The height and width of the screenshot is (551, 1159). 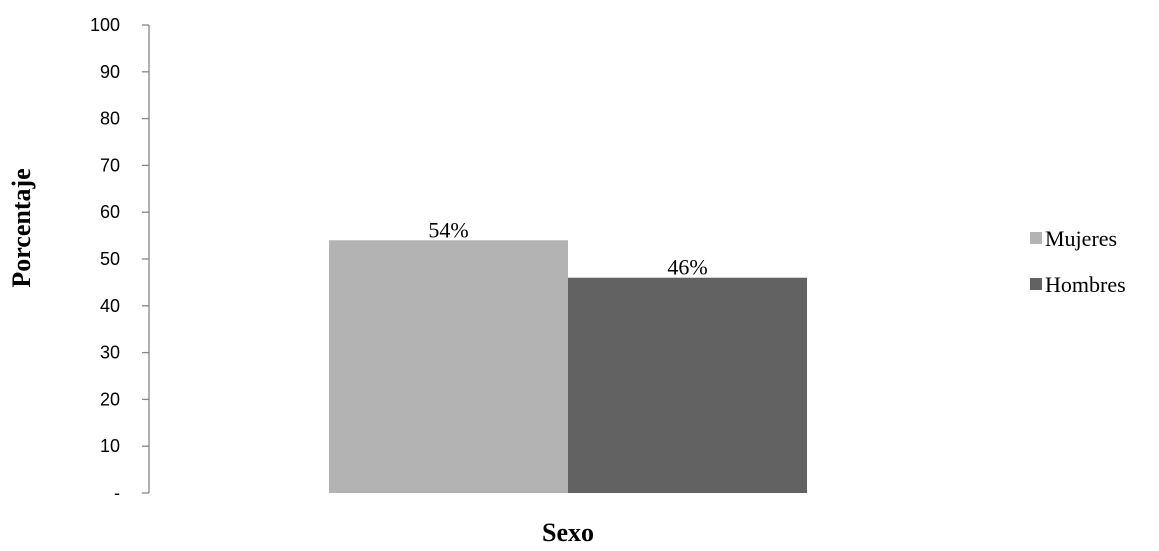 What do you see at coordinates (448, 229) in the screenshot?
I see `data-label-mujeres: 54%` at bounding box center [448, 229].